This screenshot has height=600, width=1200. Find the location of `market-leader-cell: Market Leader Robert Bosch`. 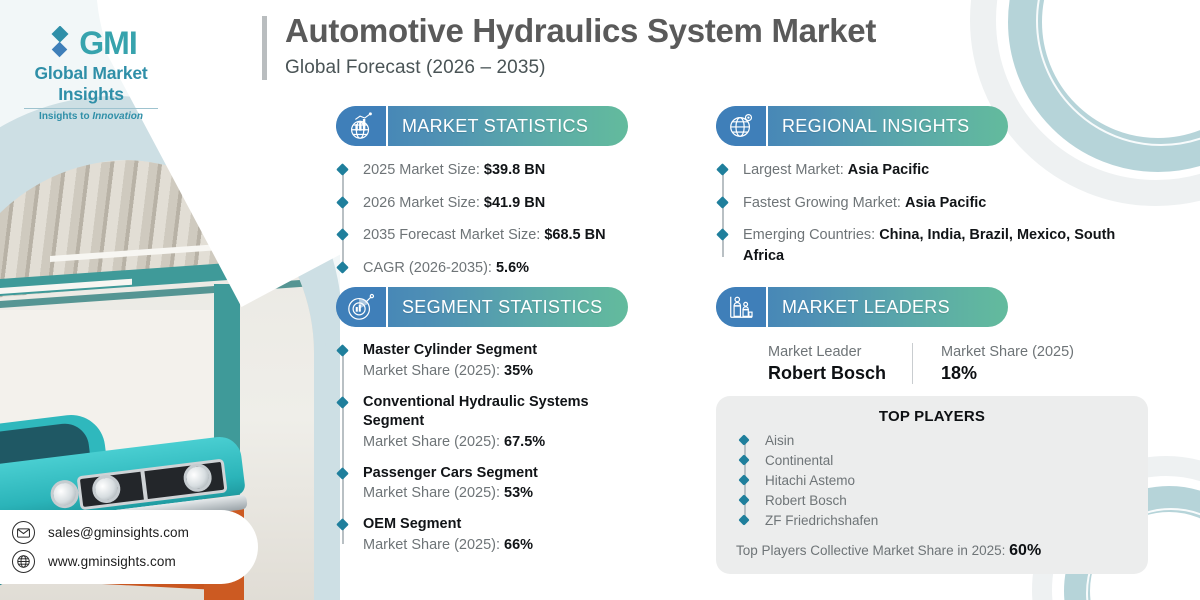

market-leader-cell: Market Leader Robert Bosch is located at coordinates (840, 363).